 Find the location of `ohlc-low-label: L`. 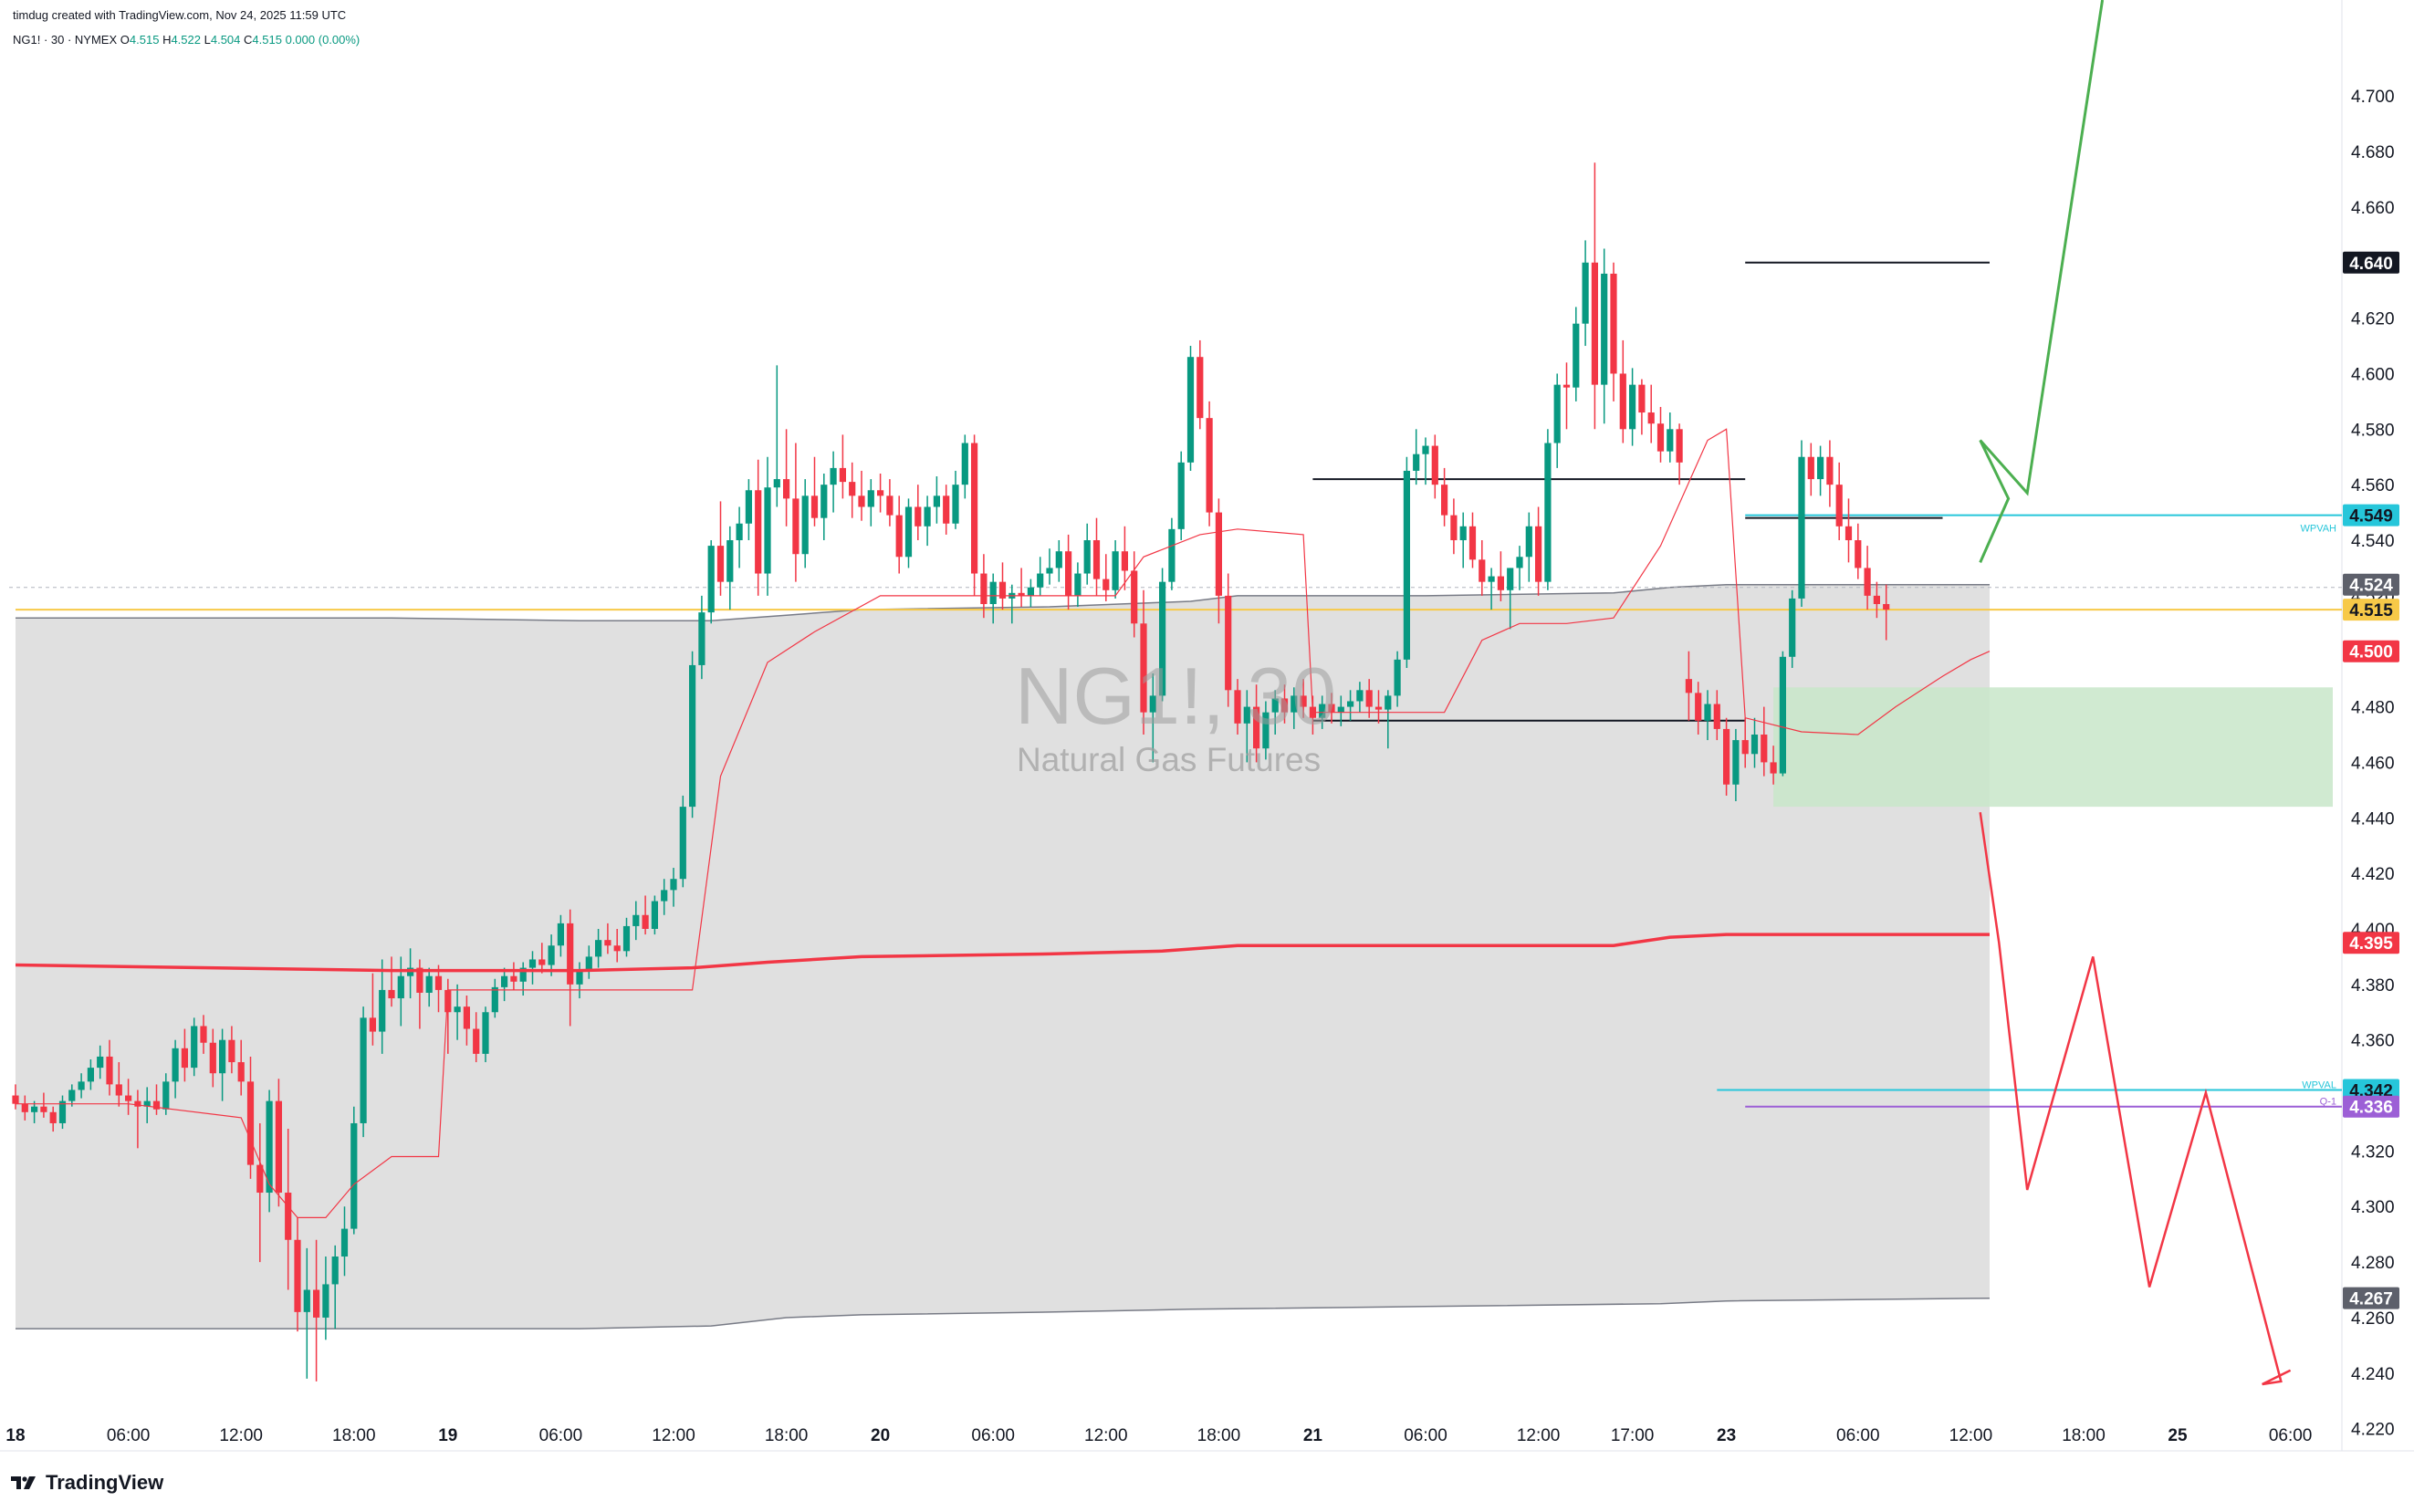

ohlc-low-label: L is located at coordinates (207, 40).